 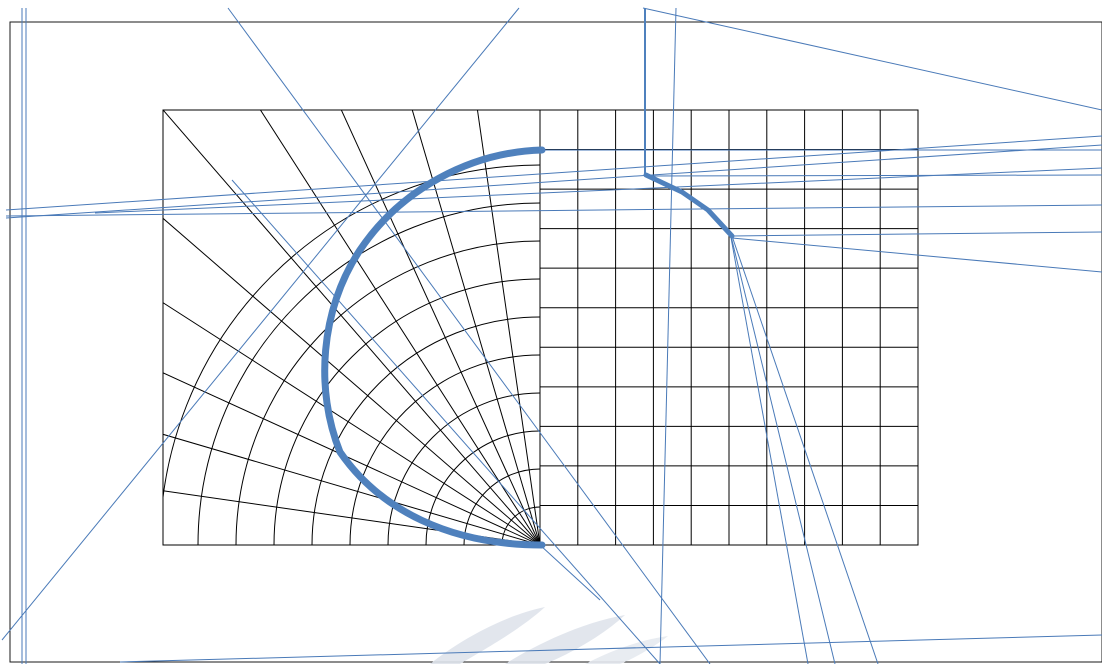 I want to click on highlight-semicircle-curve, so click(x=433, y=347).